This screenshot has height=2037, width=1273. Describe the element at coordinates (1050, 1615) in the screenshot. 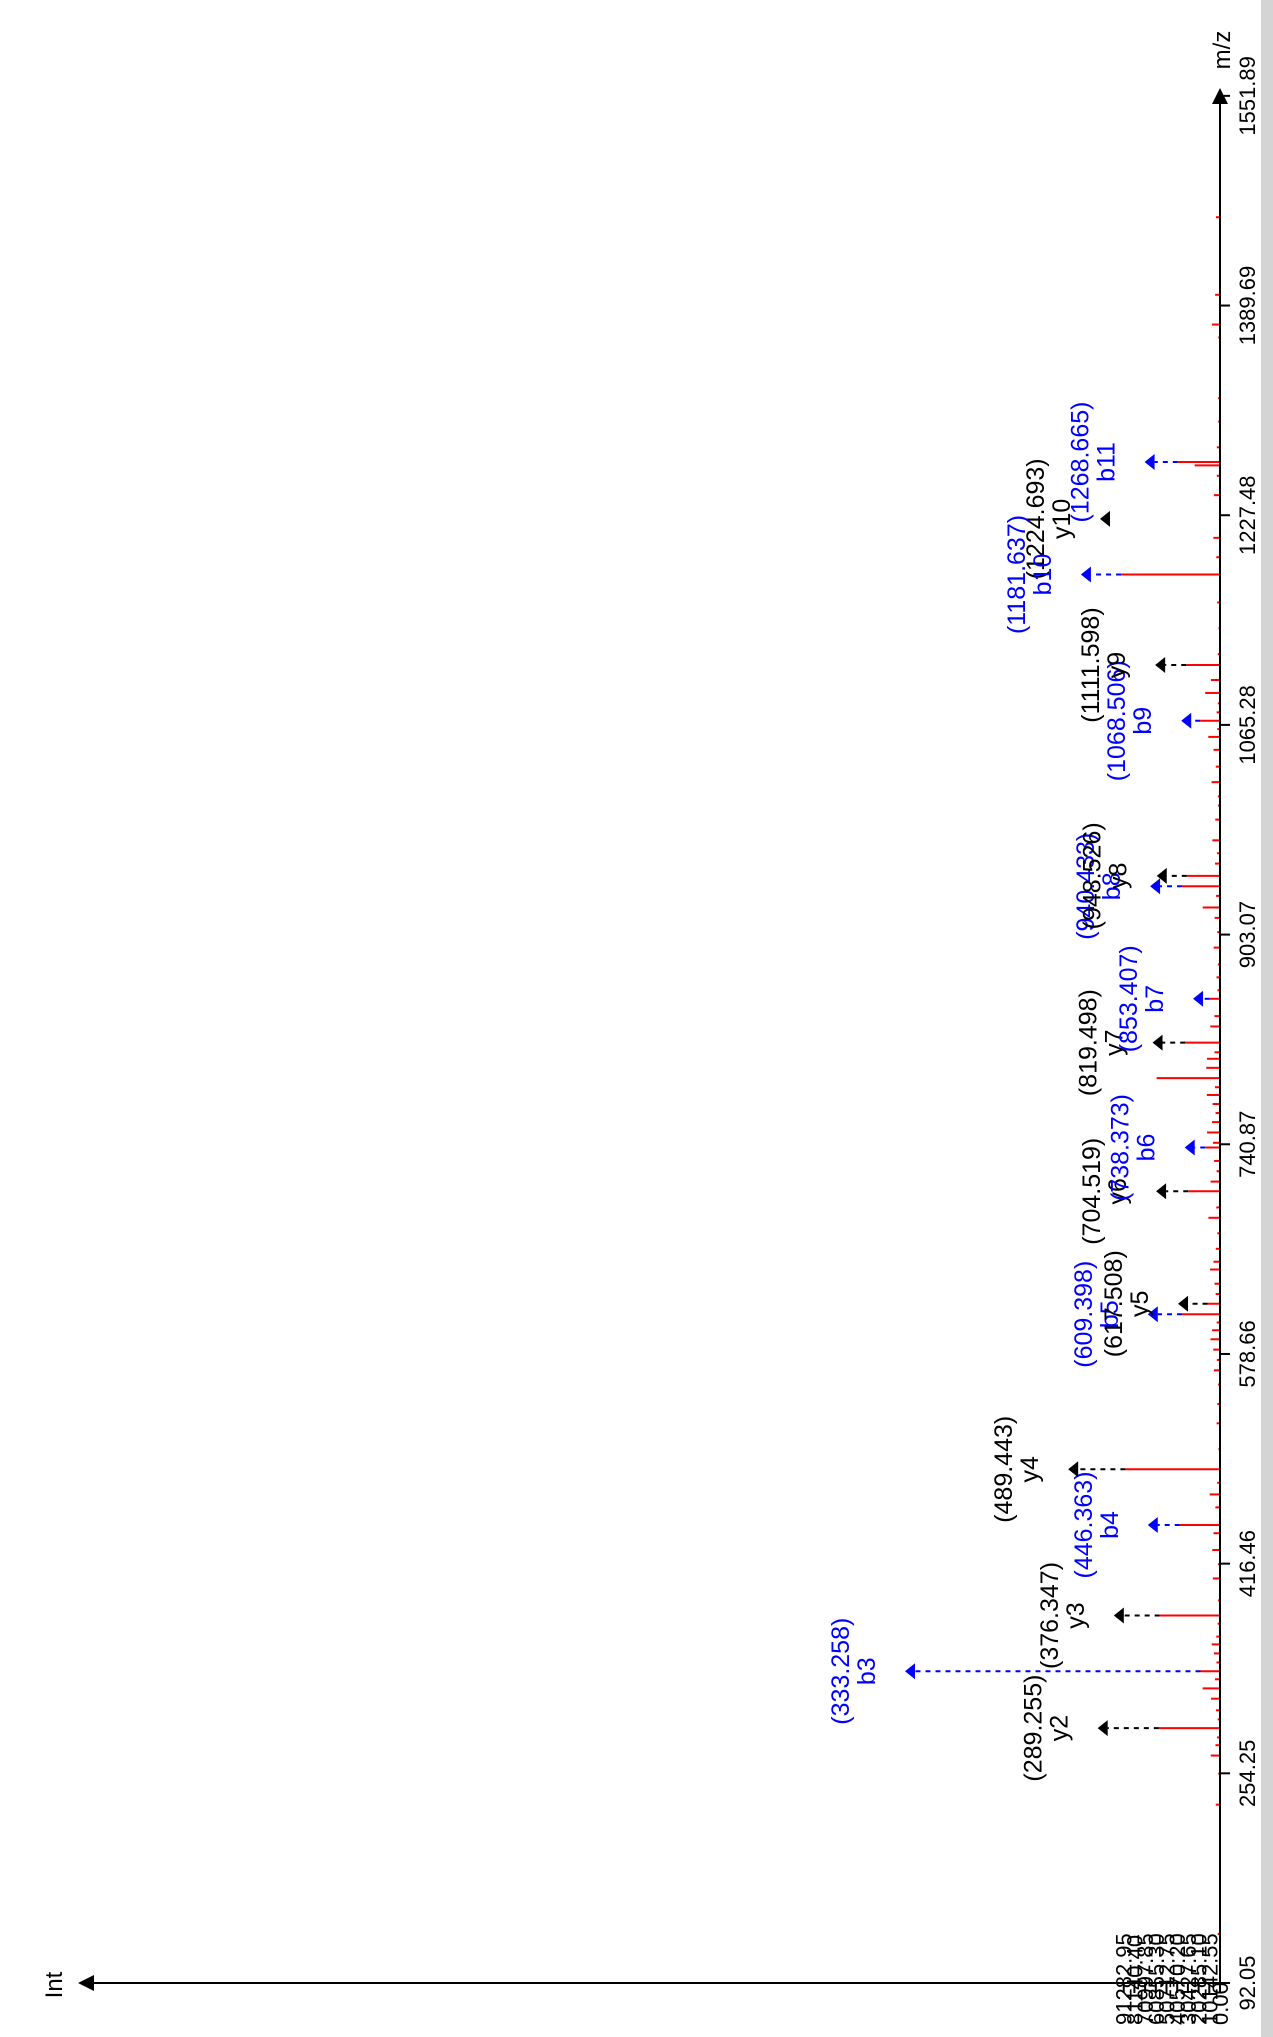

I see `ion-mz-label: (376.347)` at that location.